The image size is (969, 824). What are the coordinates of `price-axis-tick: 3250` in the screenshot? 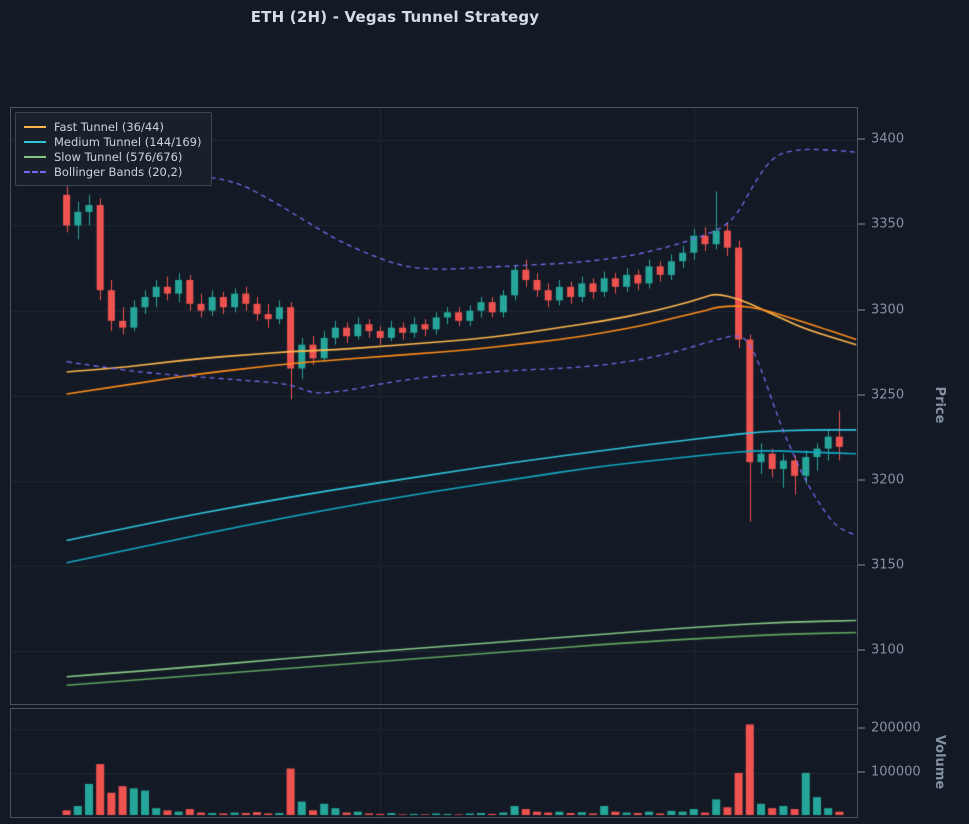 It's located at (881, 394).